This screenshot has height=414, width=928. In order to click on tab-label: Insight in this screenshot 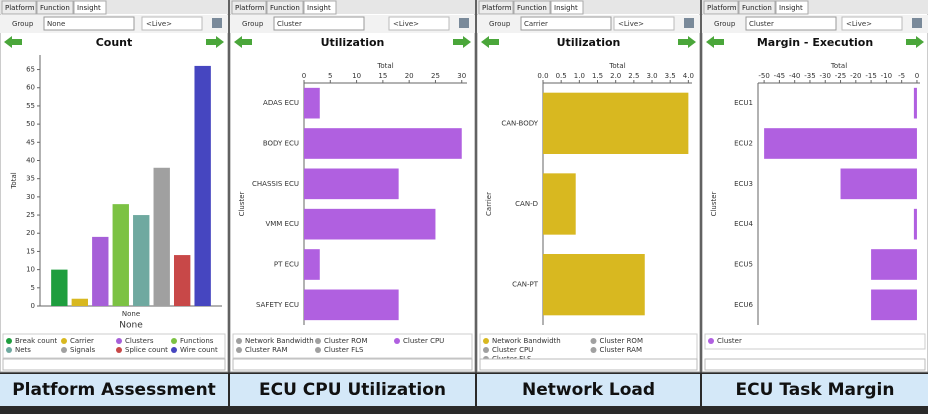, I will do `click(566, 8)`.